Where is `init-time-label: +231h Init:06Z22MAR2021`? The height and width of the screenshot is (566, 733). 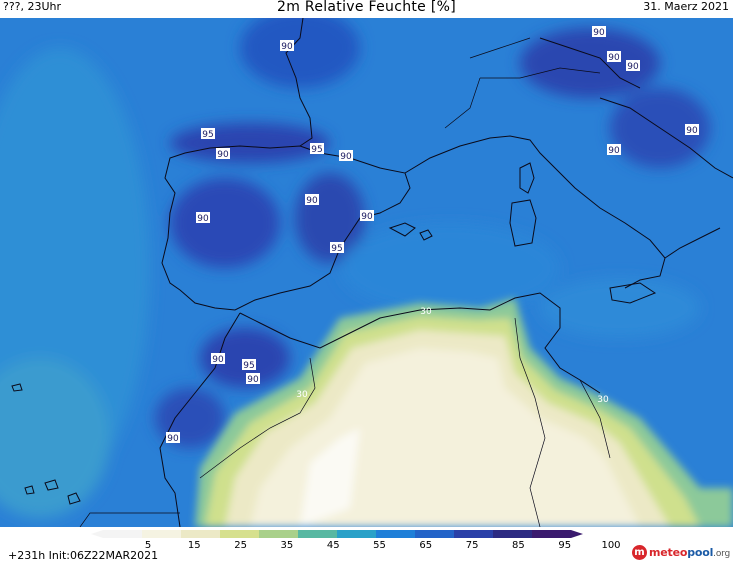 init-time-label: +231h Init:06Z22MAR2021 is located at coordinates (83, 555).